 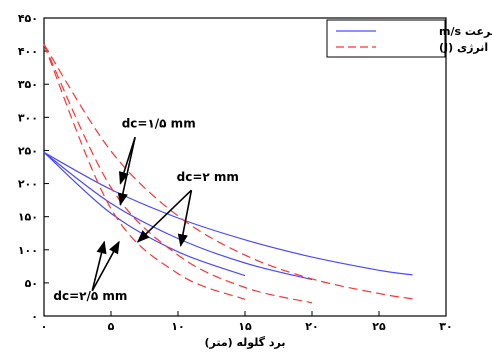 What do you see at coordinates (311, 326) in the screenshot?
I see `x-tick-label: ۲۰` at bounding box center [311, 326].